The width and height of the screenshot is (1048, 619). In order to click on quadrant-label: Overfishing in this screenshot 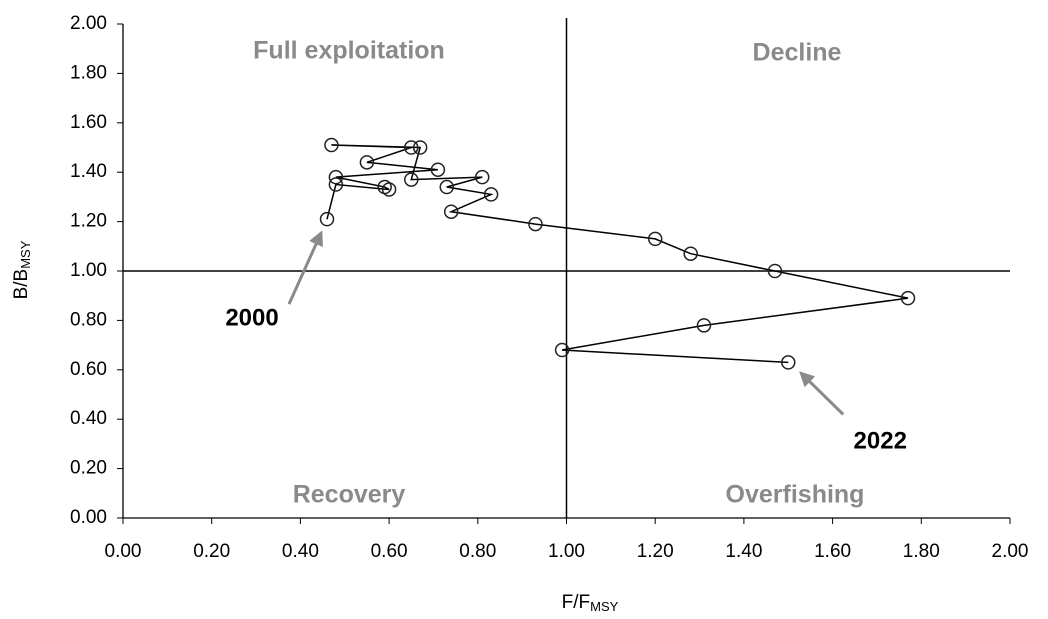, I will do `click(795, 495)`.